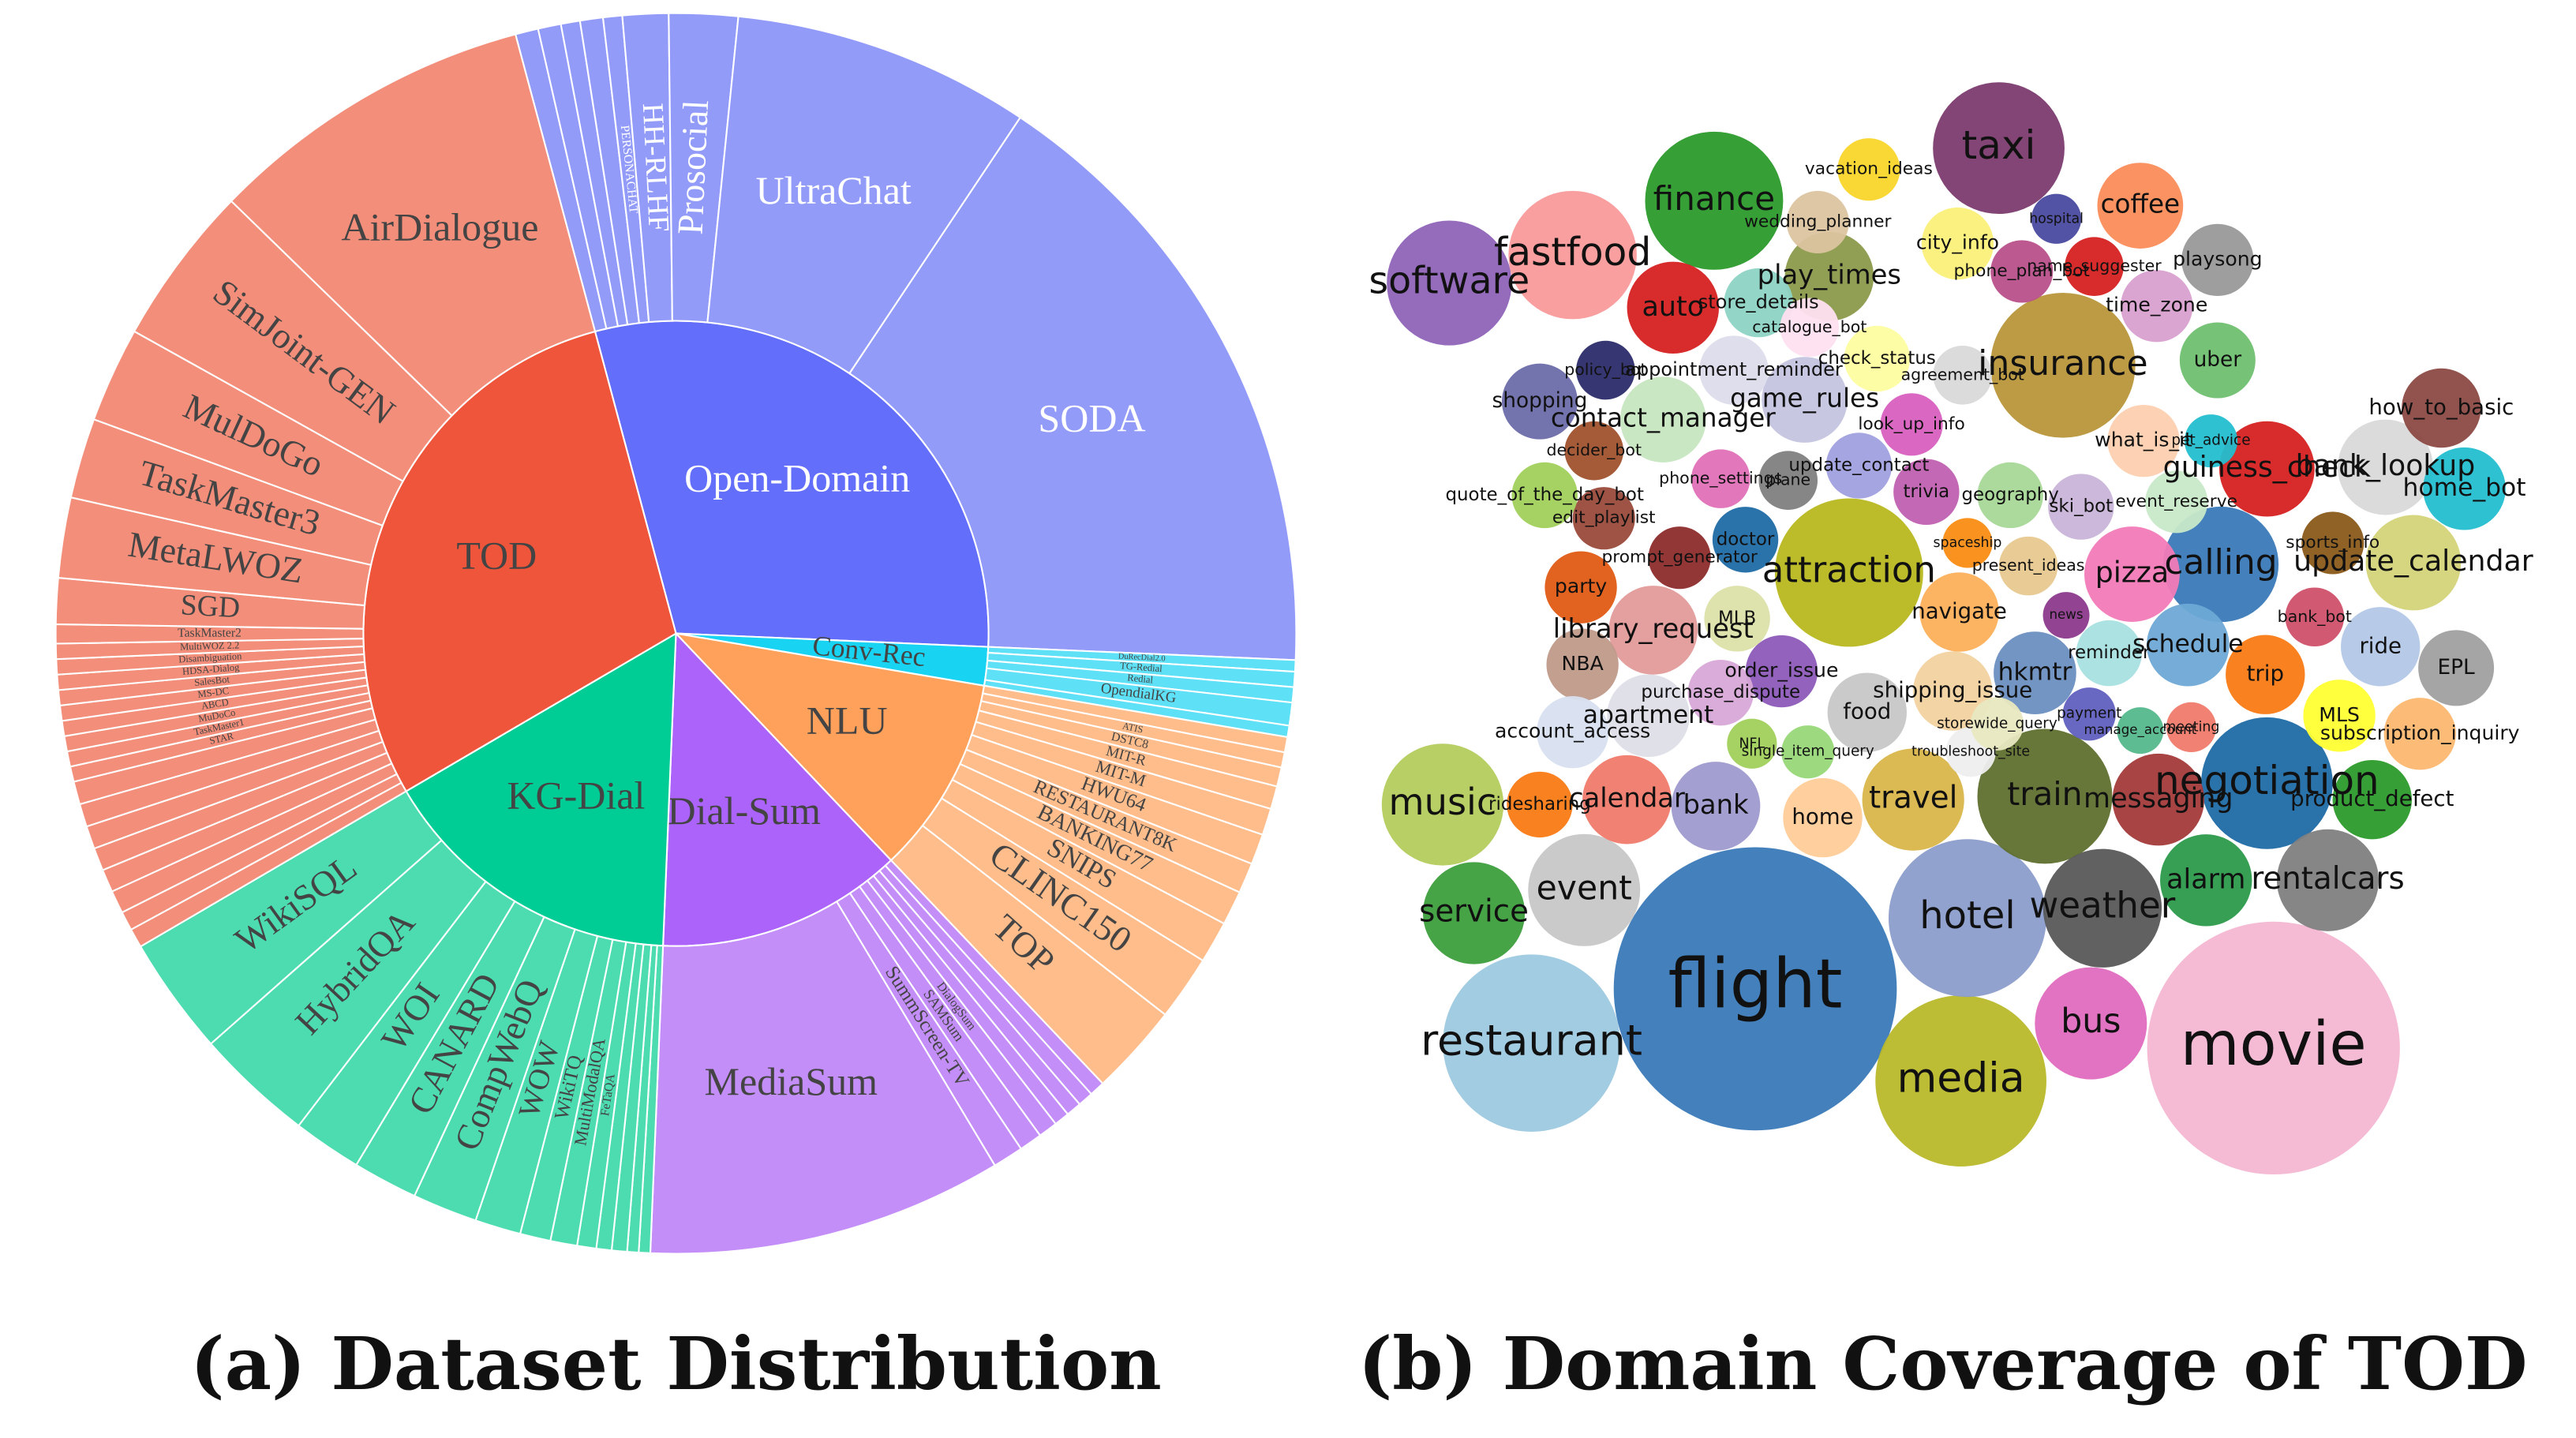  I want to click on bubble-label: policy_bot, so click(1605, 370).